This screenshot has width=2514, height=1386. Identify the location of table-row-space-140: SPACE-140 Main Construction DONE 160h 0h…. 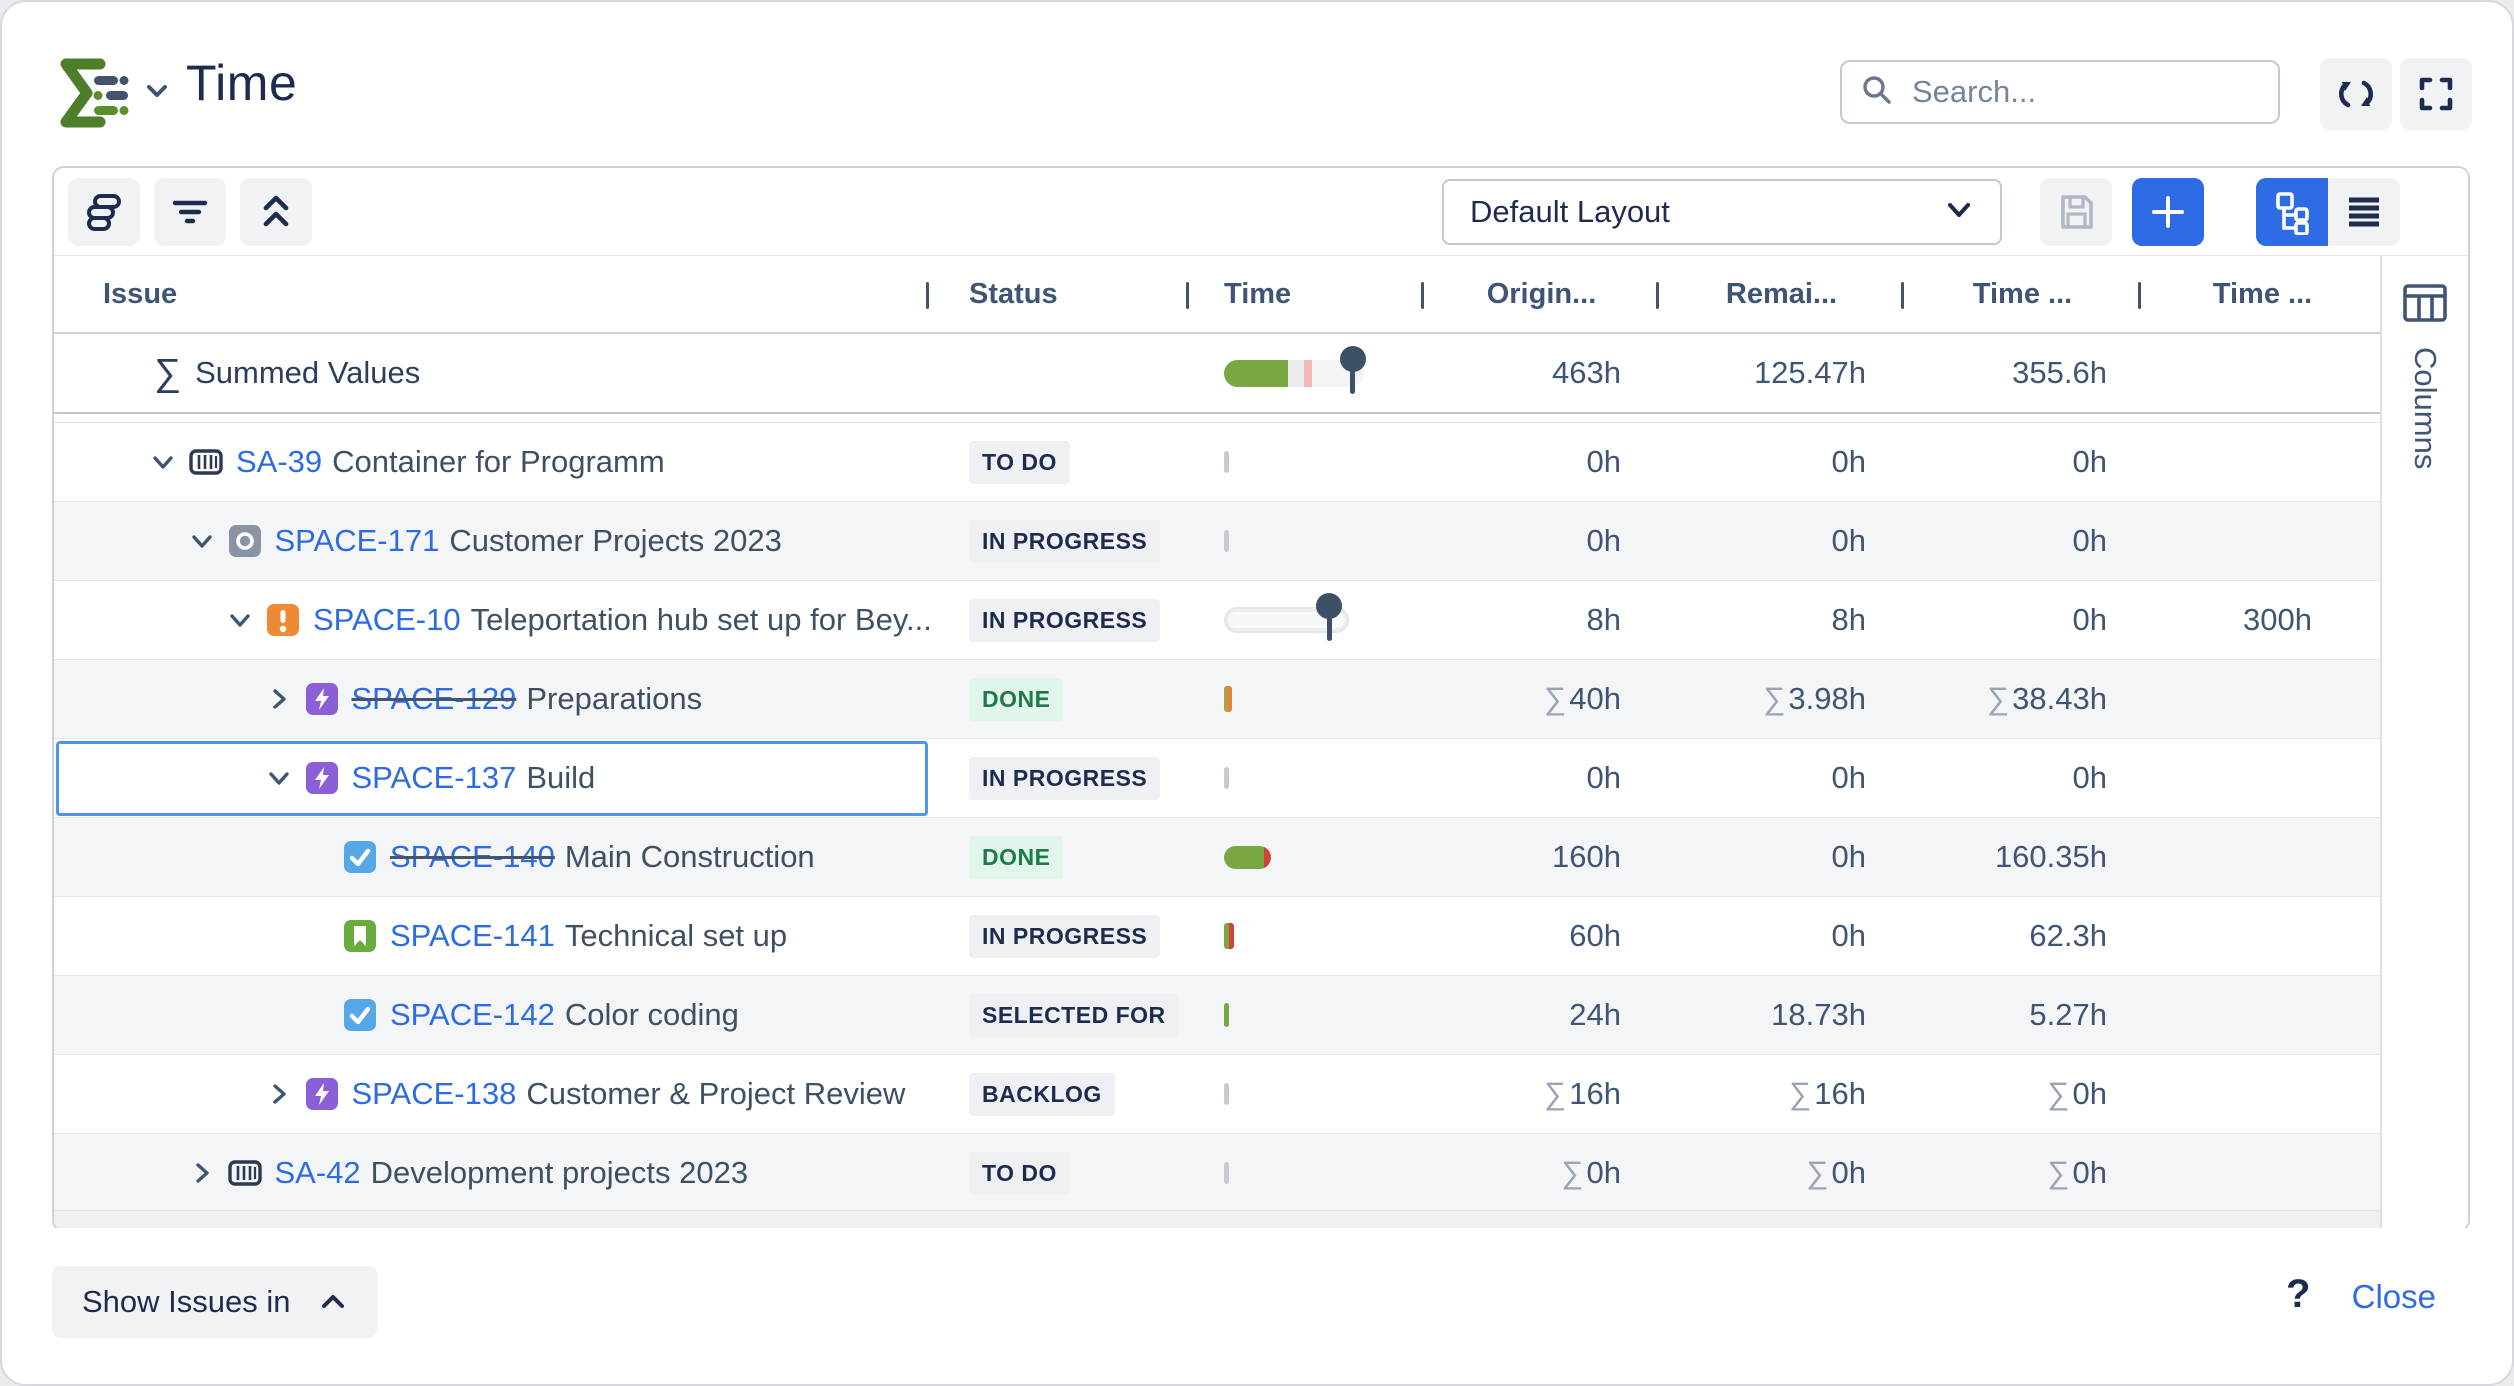
(1219, 857).